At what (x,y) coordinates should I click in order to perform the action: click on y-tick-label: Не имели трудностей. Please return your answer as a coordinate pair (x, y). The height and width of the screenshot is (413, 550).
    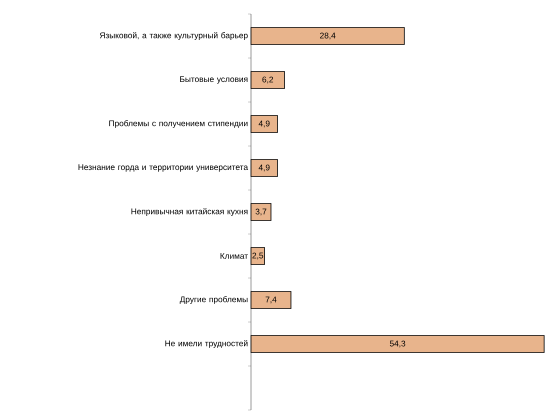
    Looking at the image, I should click on (206, 344).